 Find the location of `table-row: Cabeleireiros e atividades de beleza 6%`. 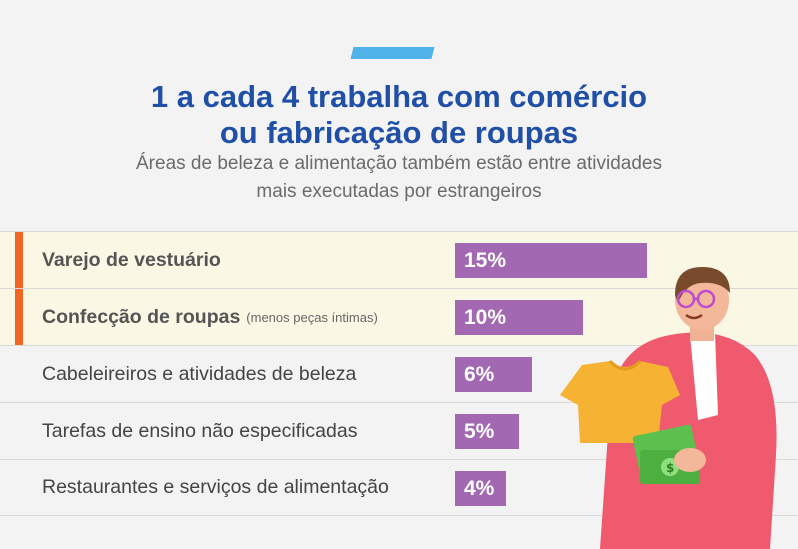

table-row: Cabeleireiros e atividades de beleza 6% is located at coordinates (399, 373).